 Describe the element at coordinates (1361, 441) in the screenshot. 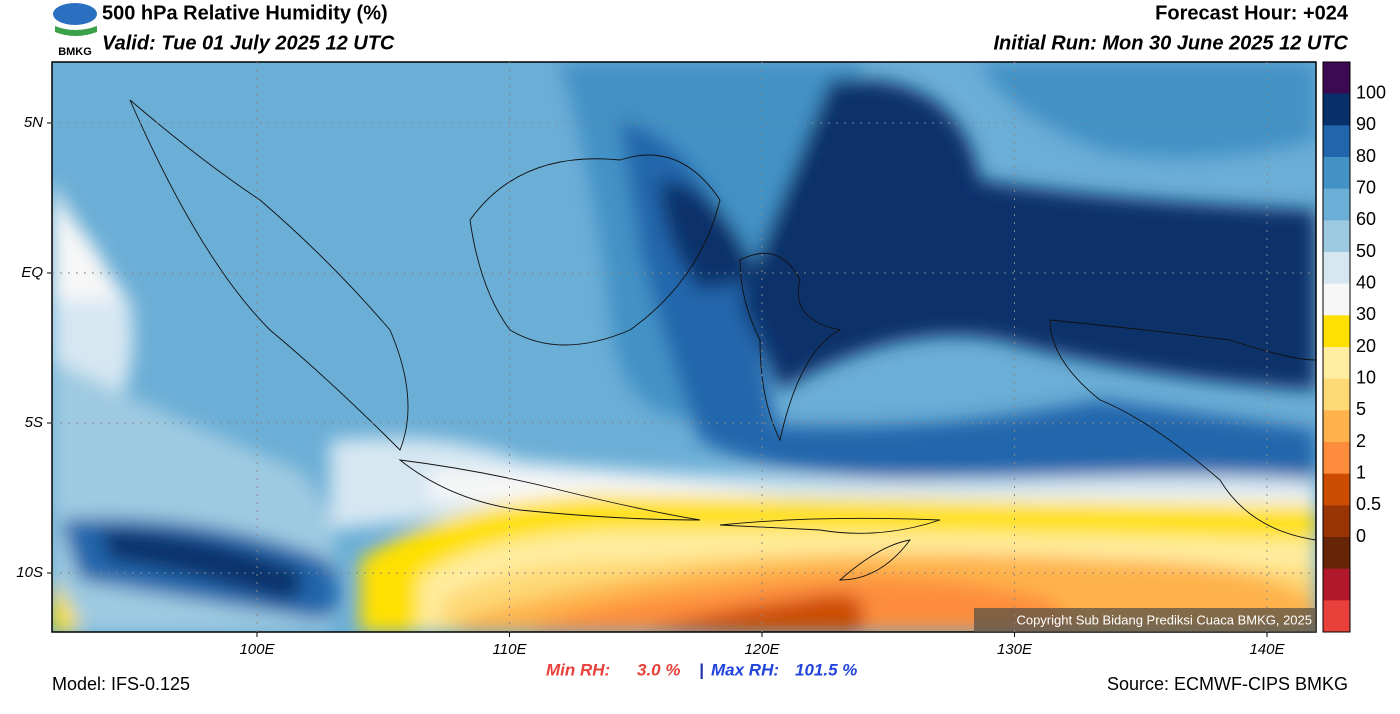

I see `colorbar-label: 2` at that location.